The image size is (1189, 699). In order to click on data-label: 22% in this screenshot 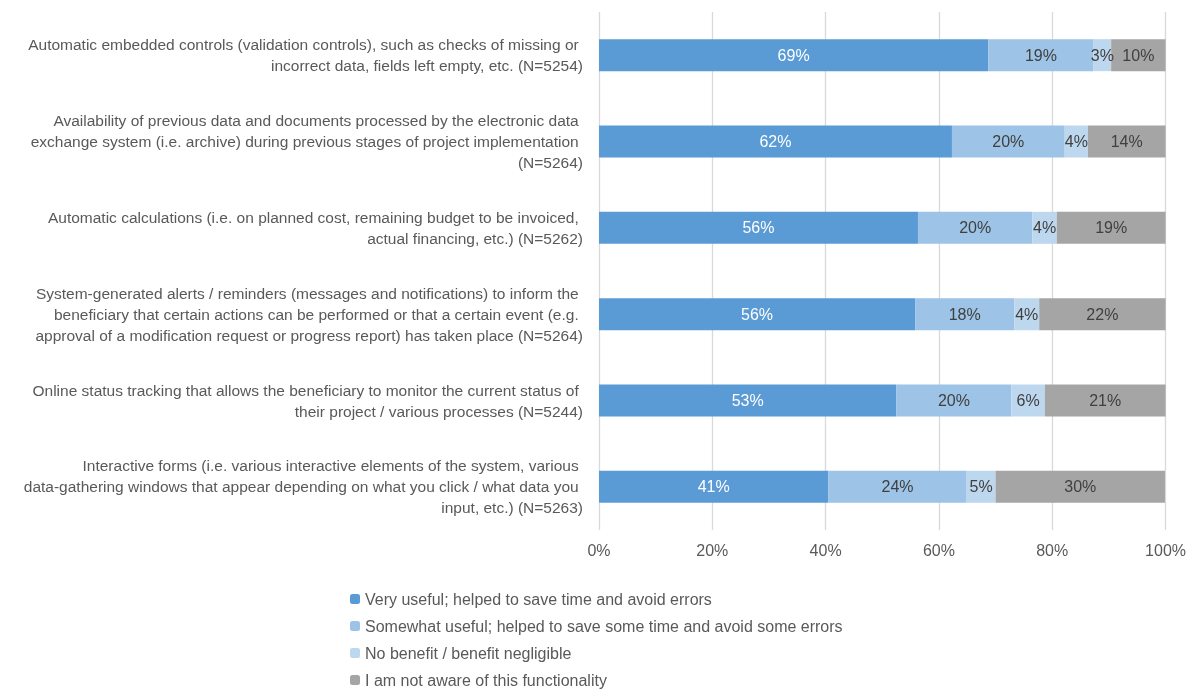, I will do `click(1102, 314)`.